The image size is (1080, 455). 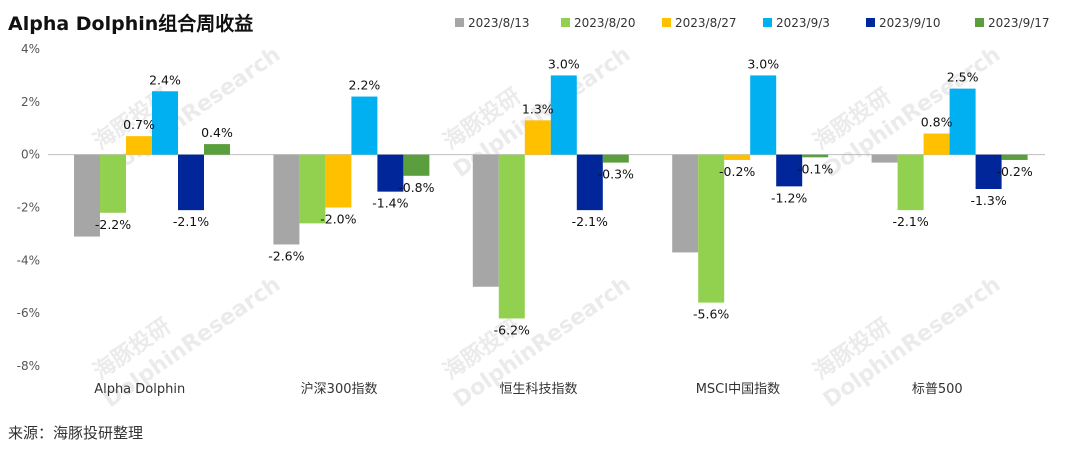 What do you see at coordinates (339, 389) in the screenshot?
I see `category-label: 沪深300指数` at bounding box center [339, 389].